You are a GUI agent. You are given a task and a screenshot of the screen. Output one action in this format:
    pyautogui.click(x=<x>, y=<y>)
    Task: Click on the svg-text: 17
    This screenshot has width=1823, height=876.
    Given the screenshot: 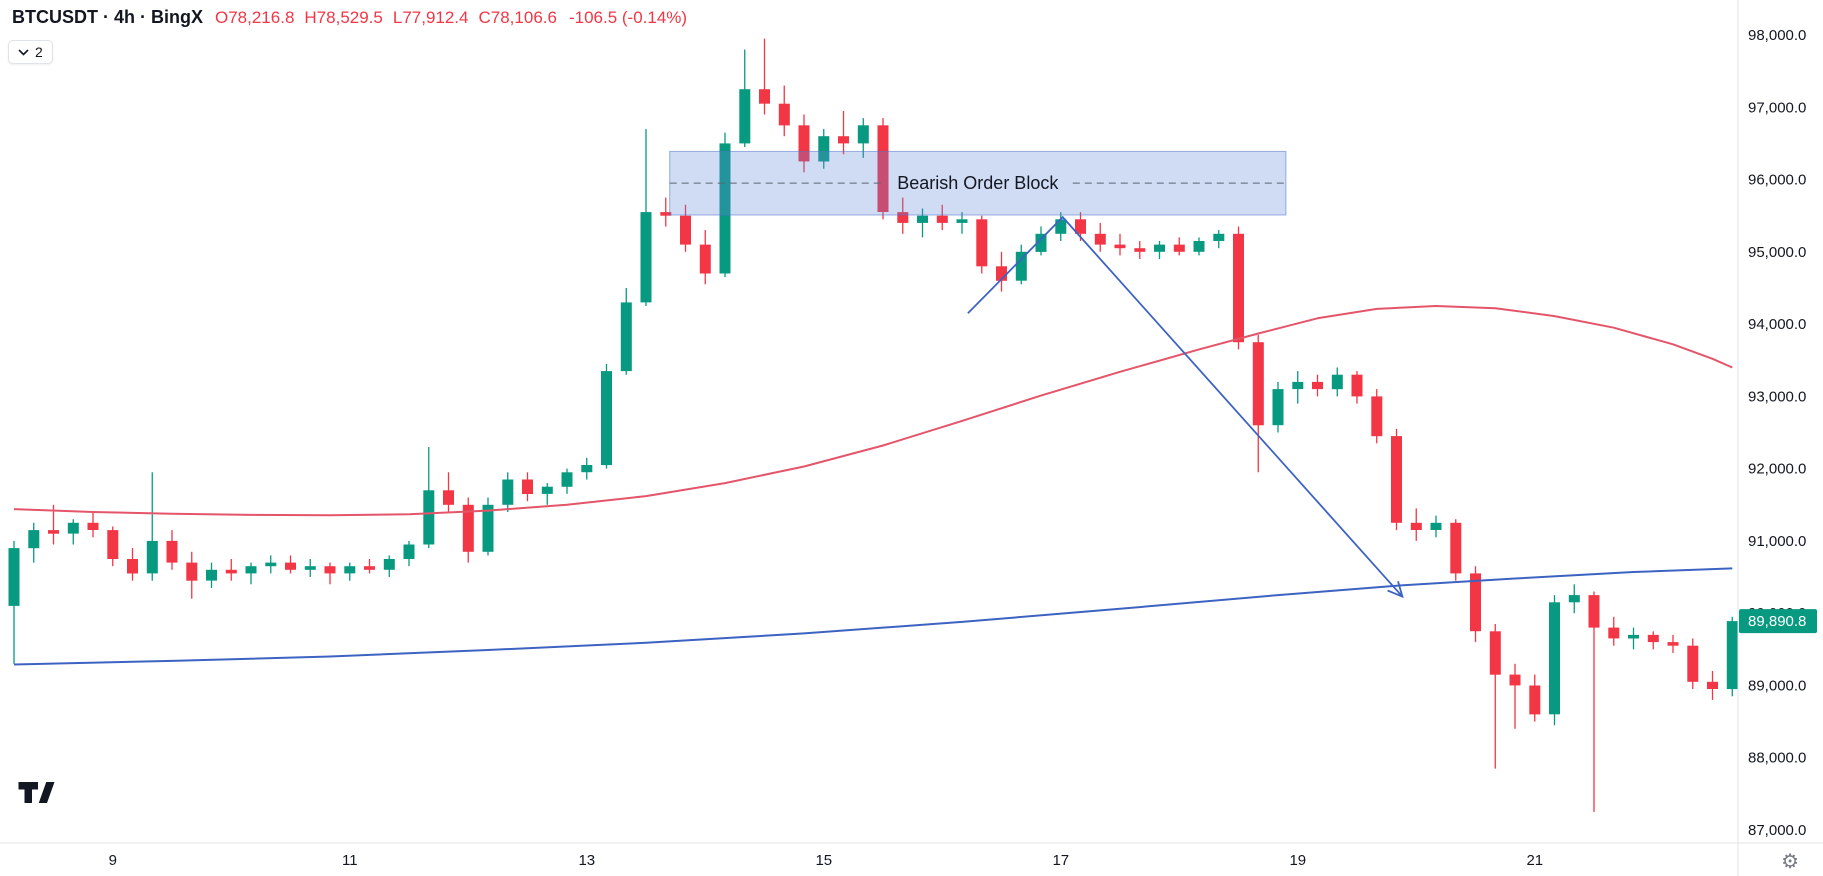 What is the action you would take?
    pyautogui.click(x=1060, y=860)
    